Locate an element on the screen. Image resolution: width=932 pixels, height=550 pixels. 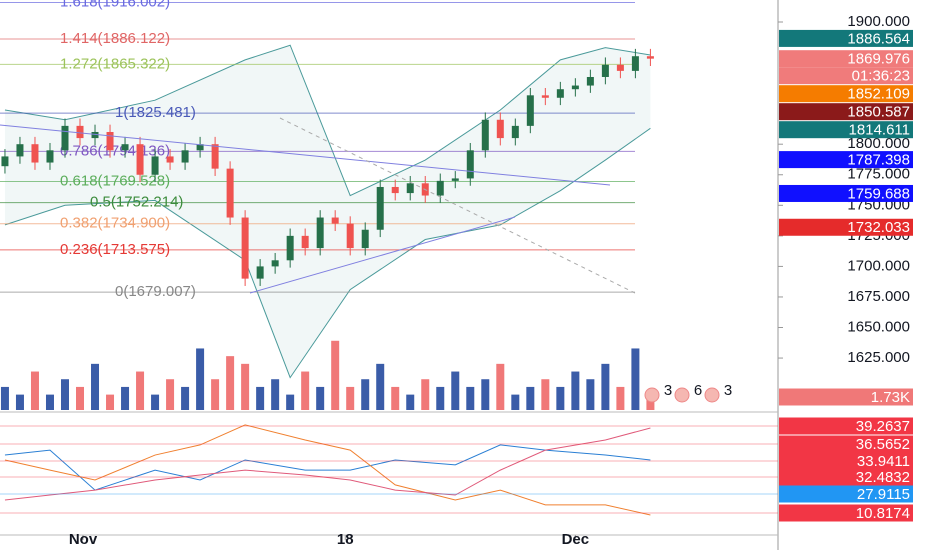
y-tick-label: 1625.000 is located at coordinates (878, 357).